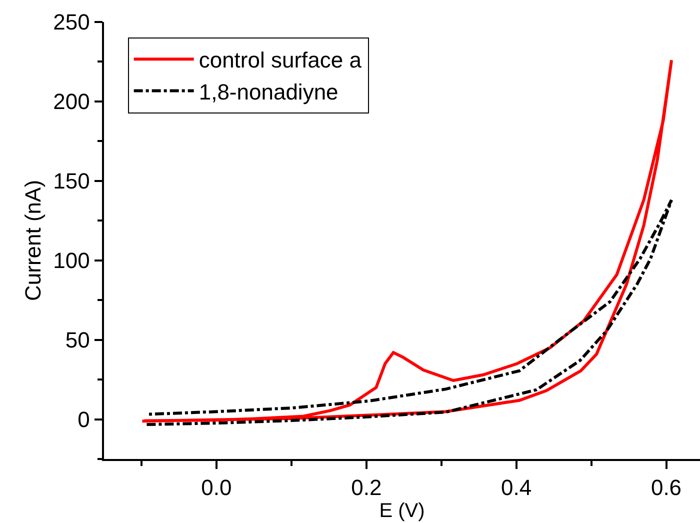 The image size is (700, 523). What do you see at coordinates (71, 22) in the screenshot?
I see `y-tick-label: 250` at bounding box center [71, 22].